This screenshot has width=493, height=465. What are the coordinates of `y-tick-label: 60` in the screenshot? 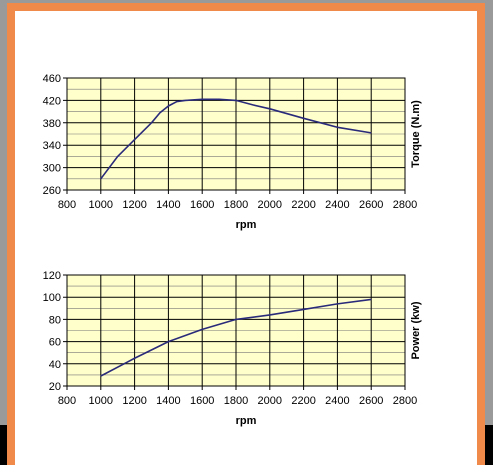 It's located at (55, 343).